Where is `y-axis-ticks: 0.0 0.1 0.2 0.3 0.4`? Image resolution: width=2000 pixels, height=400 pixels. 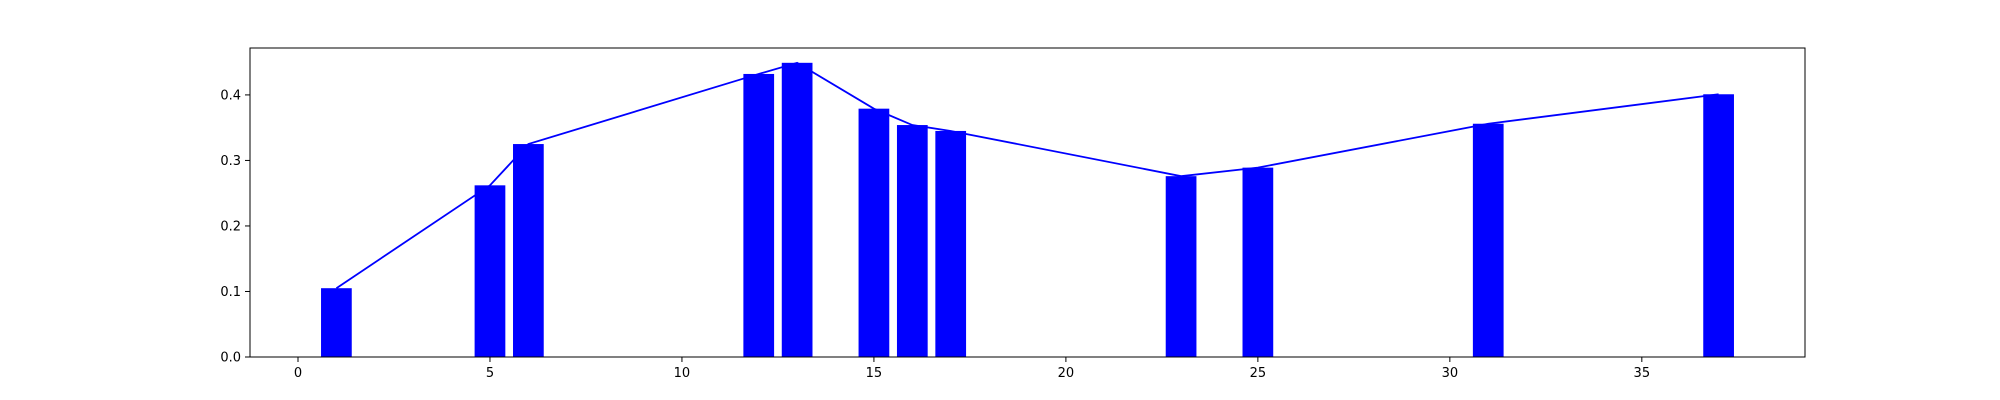
y-axis-ticks: 0.0 0.1 0.2 0.3 0.4 is located at coordinates (235, 227).